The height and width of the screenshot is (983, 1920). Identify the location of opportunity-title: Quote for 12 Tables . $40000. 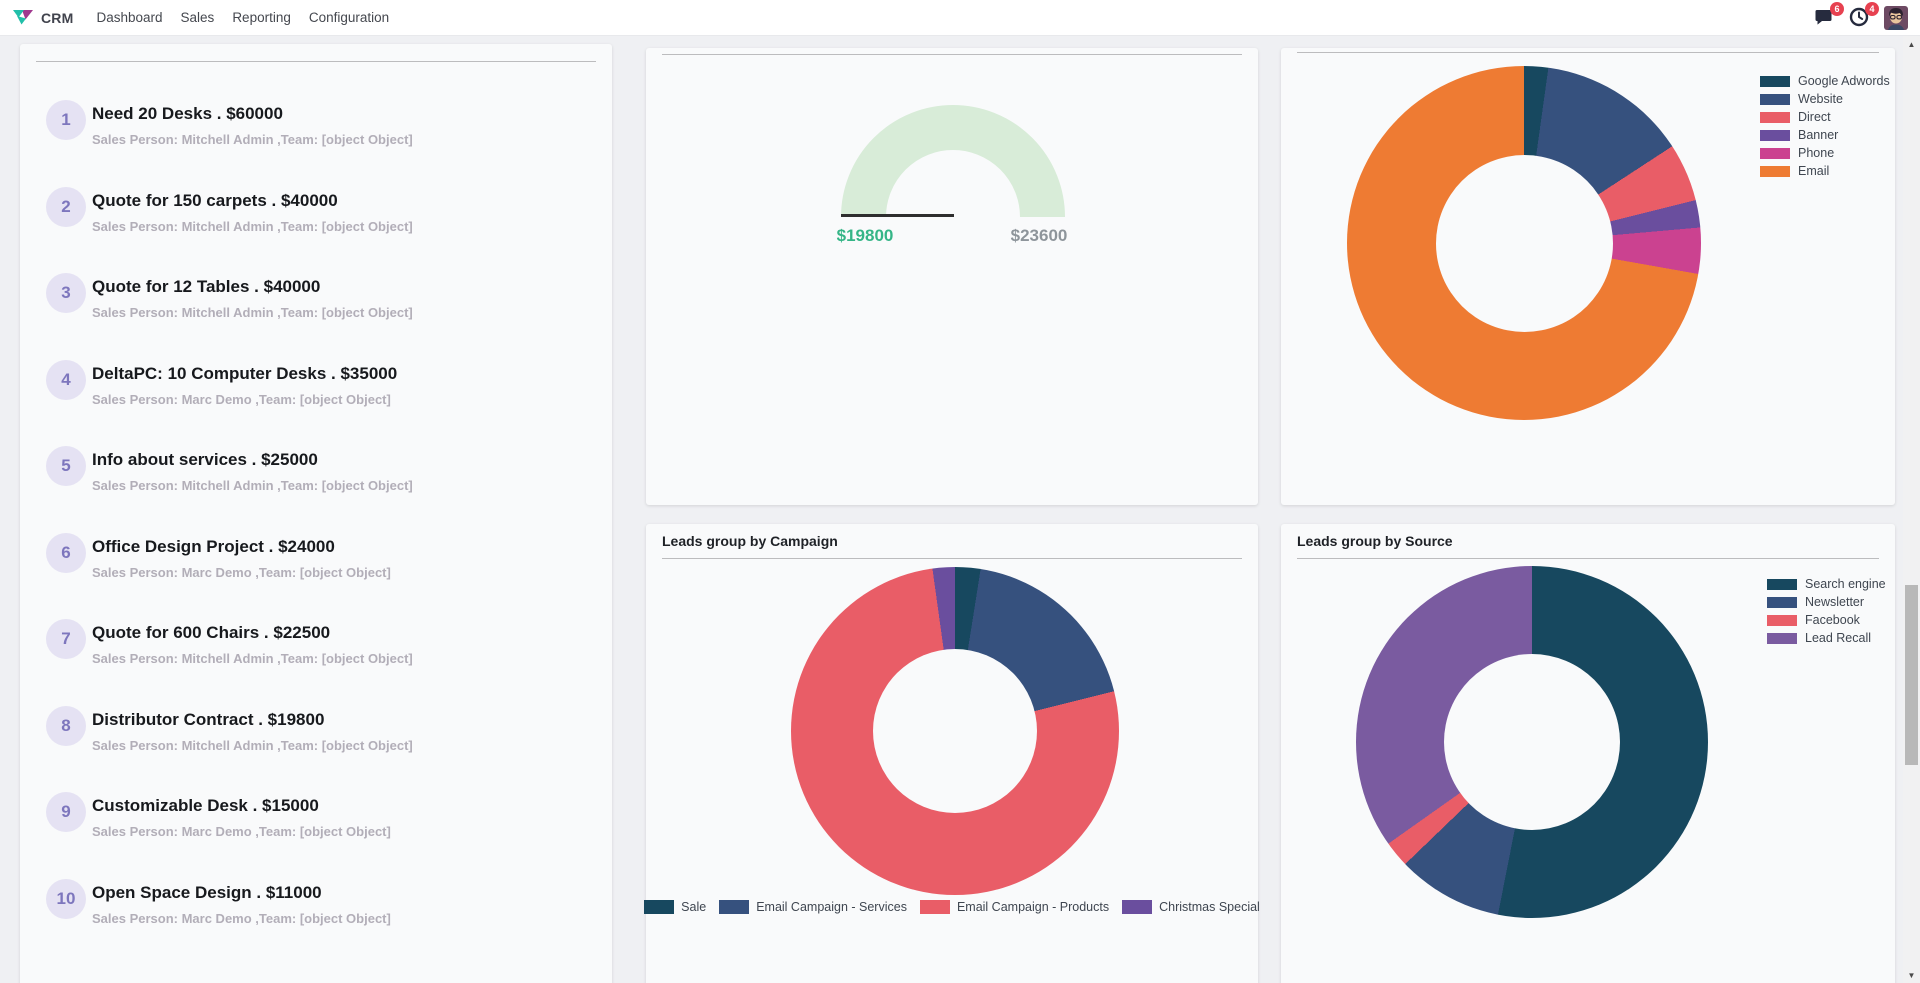
(206, 286).